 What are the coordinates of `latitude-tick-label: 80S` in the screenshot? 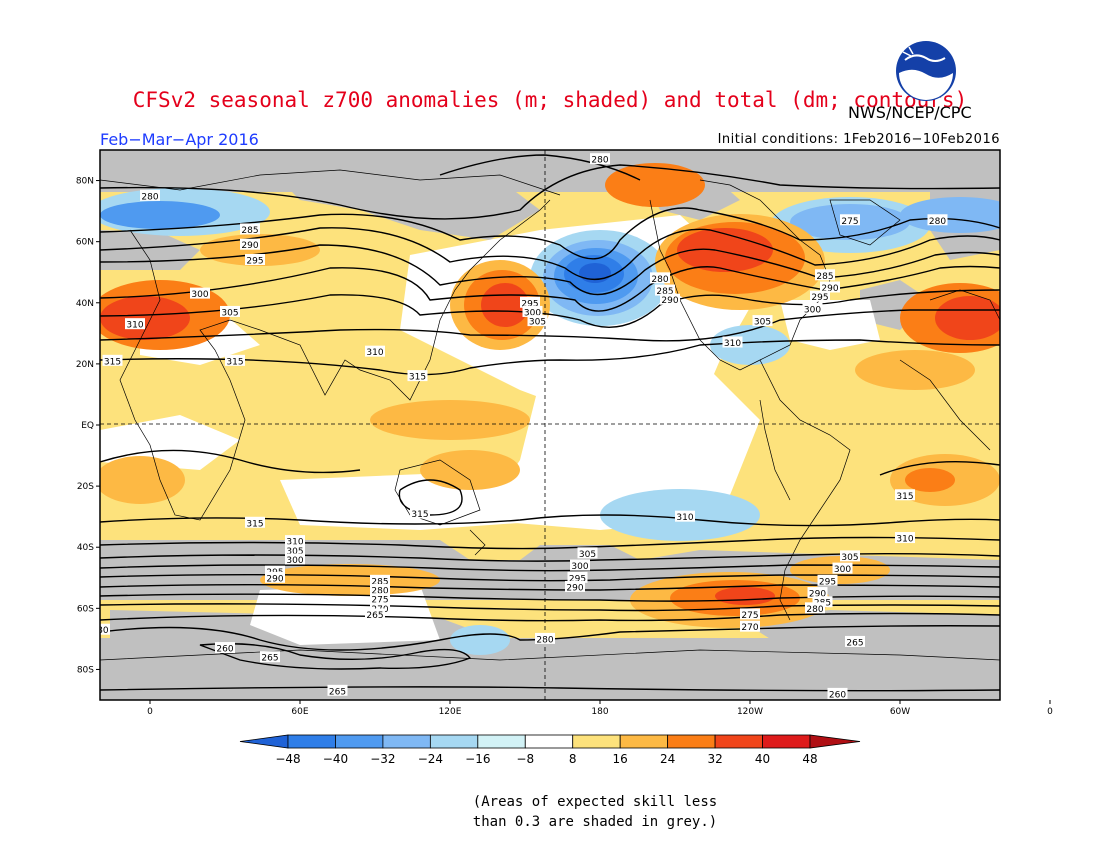 It's located at (85, 670).